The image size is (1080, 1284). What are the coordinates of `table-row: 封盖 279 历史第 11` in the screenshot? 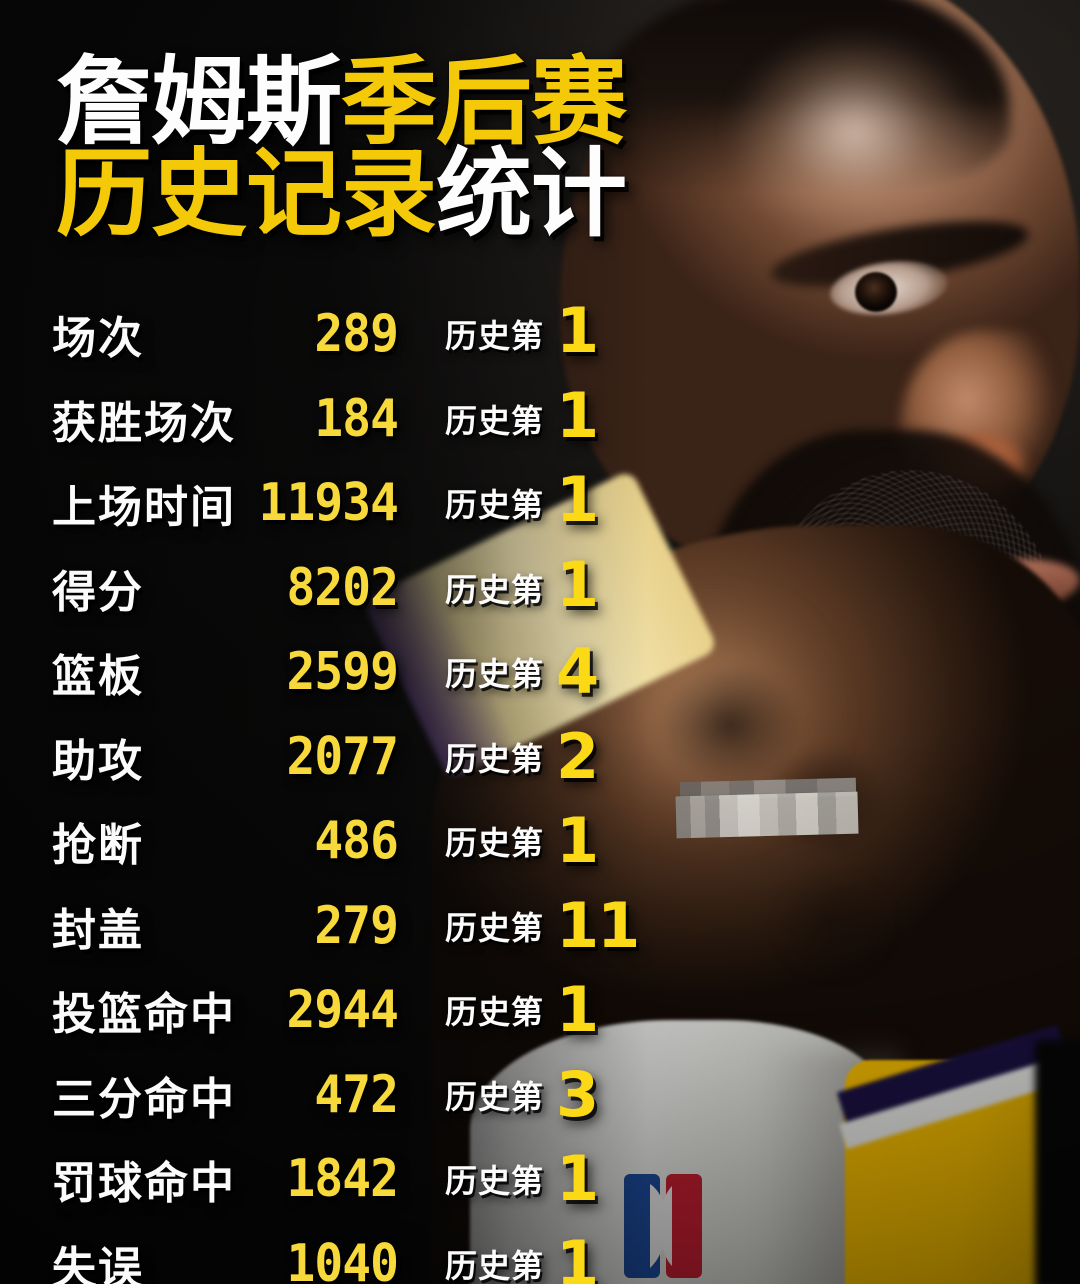 It's located at (540, 926).